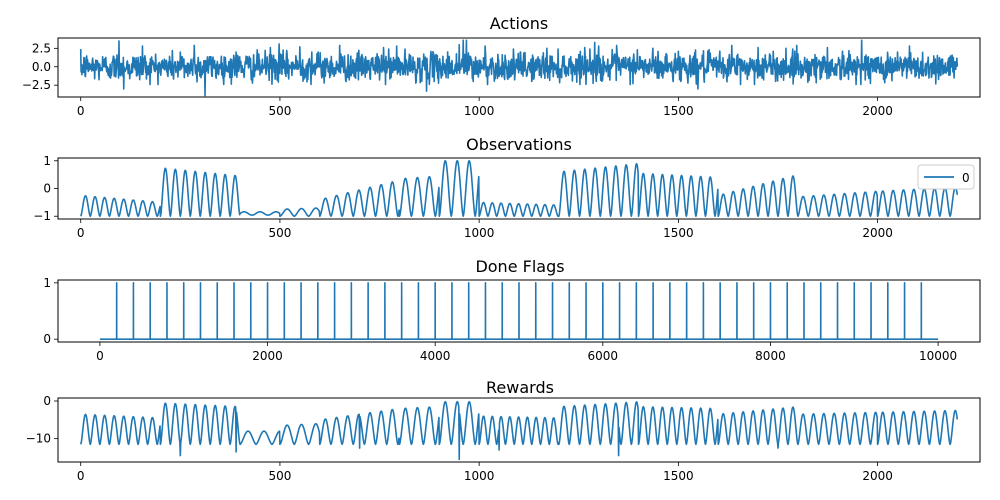 The width and height of the screenshot is (1000, 500). I want to click on panel-observations-frame, so click(519, 188).